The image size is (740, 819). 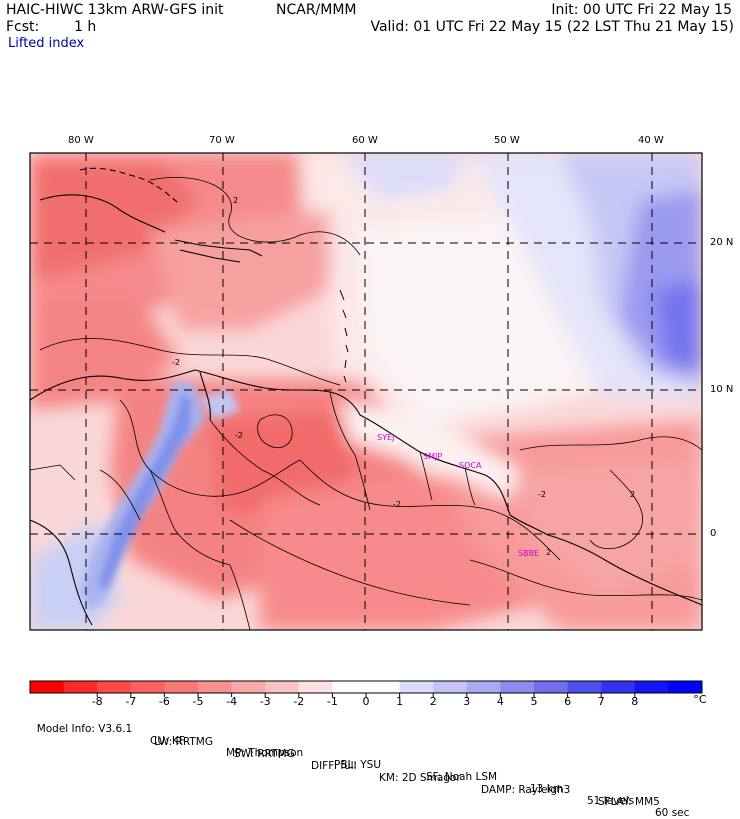 I want to click on longitude-label: 60 W, so click(x=365, y=140).